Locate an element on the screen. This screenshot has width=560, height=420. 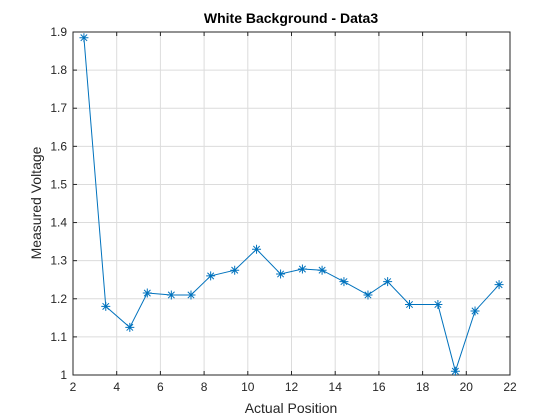
y-tick-label: 1.7 is located at coordinates (58, 108).